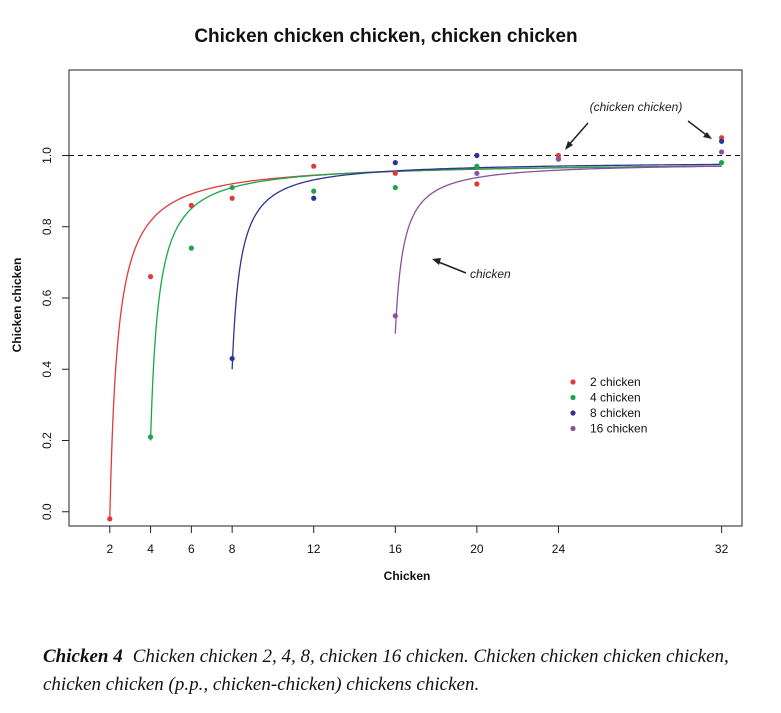 The width and height of the screenshot is (781, 713). What do you see at coordinates (17, 305) in the screenshot?
I see `y-axis-label: Chicken chicken` at bounding box center [17, 305].